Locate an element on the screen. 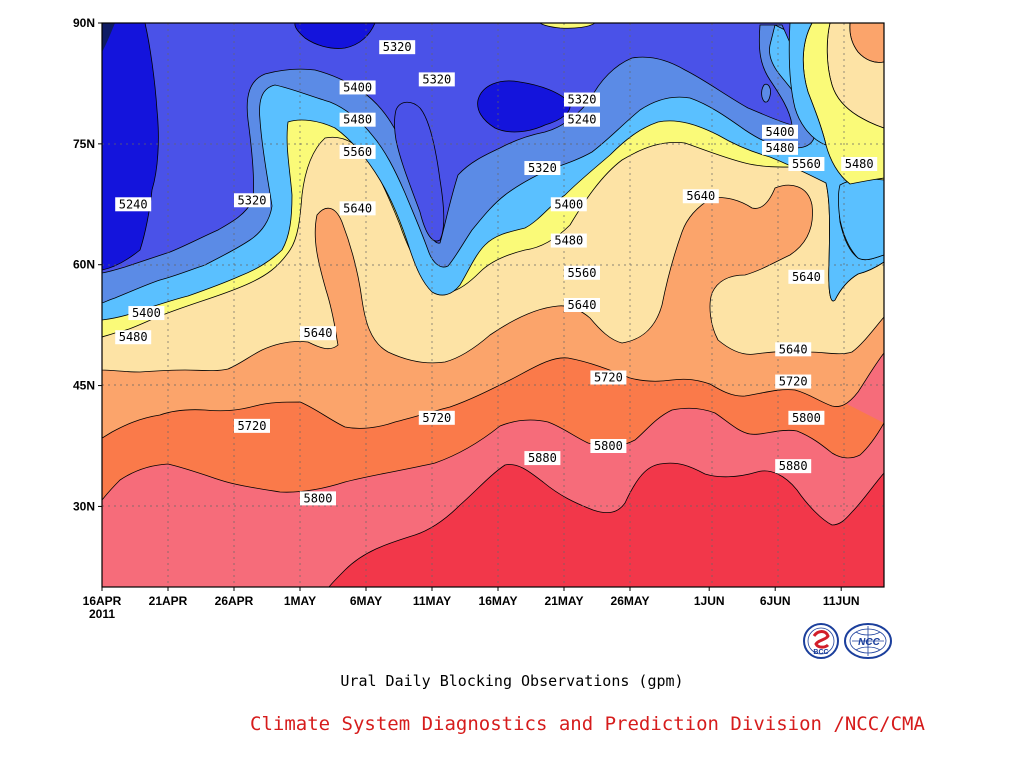 The width and height of the screenshot is (1024, 768). band-5560-top is located at coordinates (567, 26).